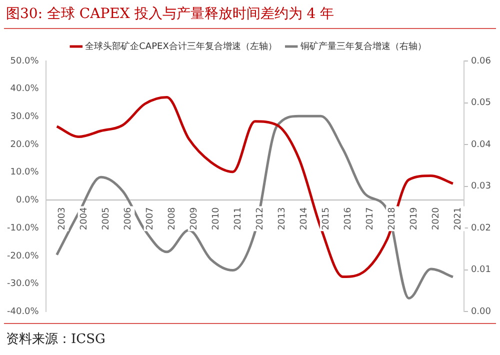 This screenshot has width=500, height=355. Describe the element at coordinates (181, 46) in the screenshot. I see `legend-label: 全球头部矿企CAPEX合计三年复合增速（左轴）` at that location.